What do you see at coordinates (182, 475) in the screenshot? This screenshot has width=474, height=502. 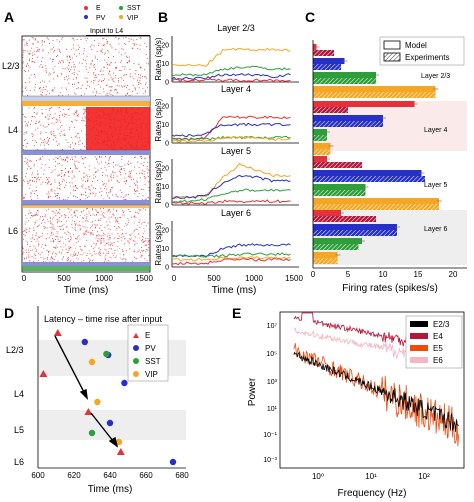 I see `d-xtick-680: 680` at bounding box center [182, 475].